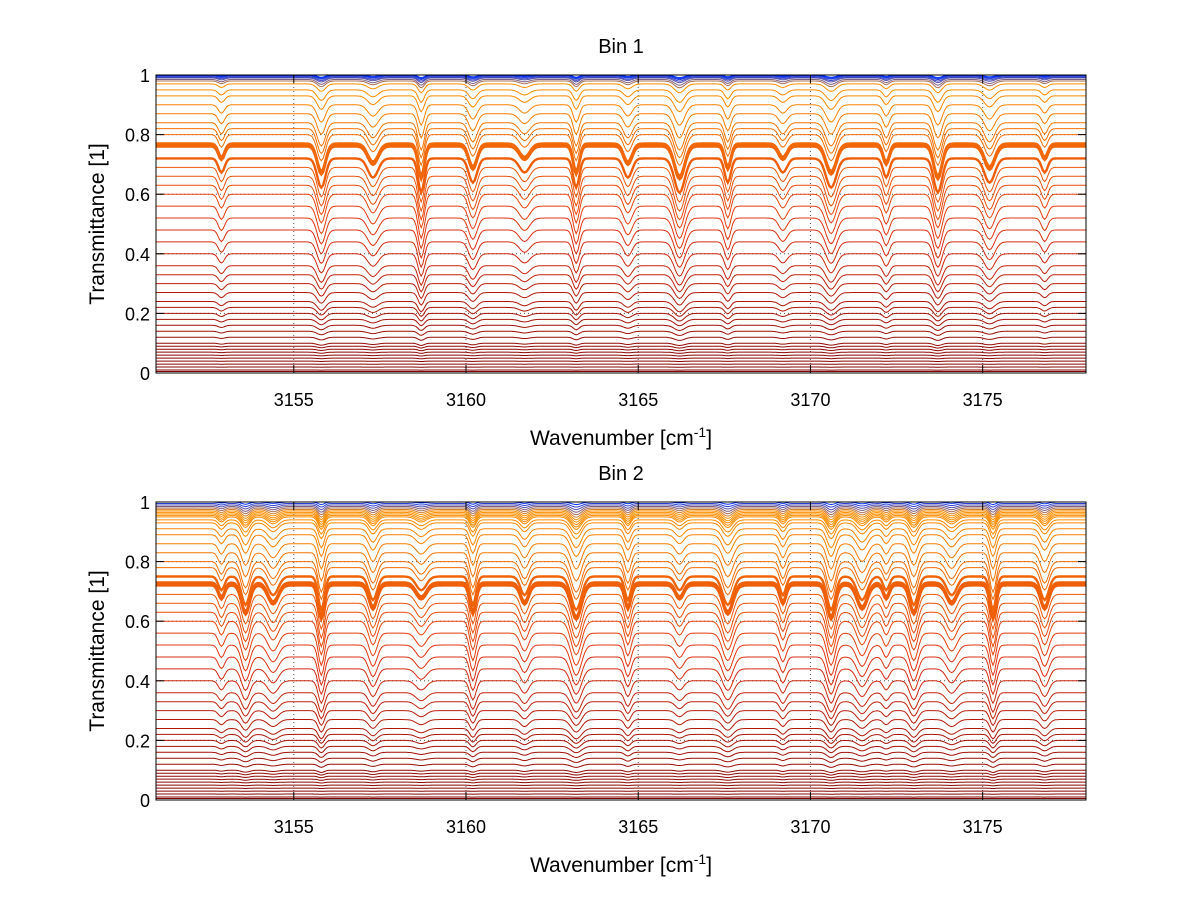 This screenshot has height=901, width=1200. What do you see at coordinates (97, 223) in the screenshot?
I see `y-axis-label: Transmittance [1]` at bounding box center [97, 223].